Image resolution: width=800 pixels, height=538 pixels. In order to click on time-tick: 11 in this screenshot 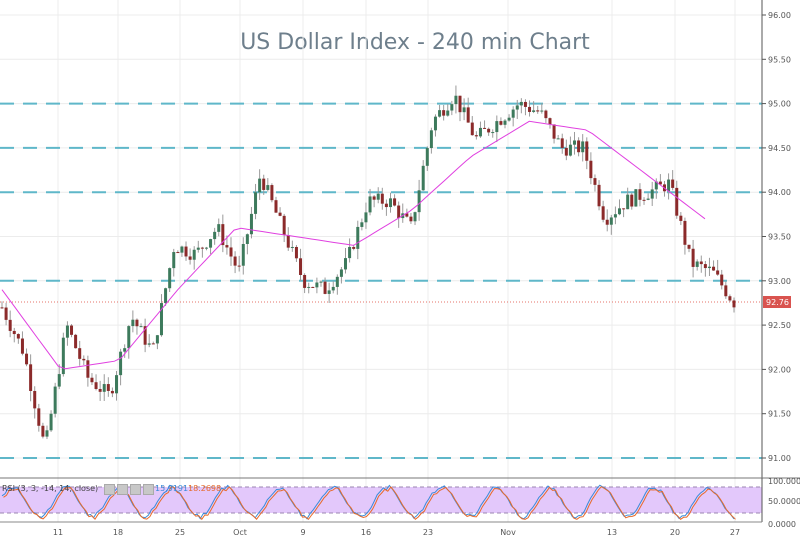, I will do `click(58, 532)`.